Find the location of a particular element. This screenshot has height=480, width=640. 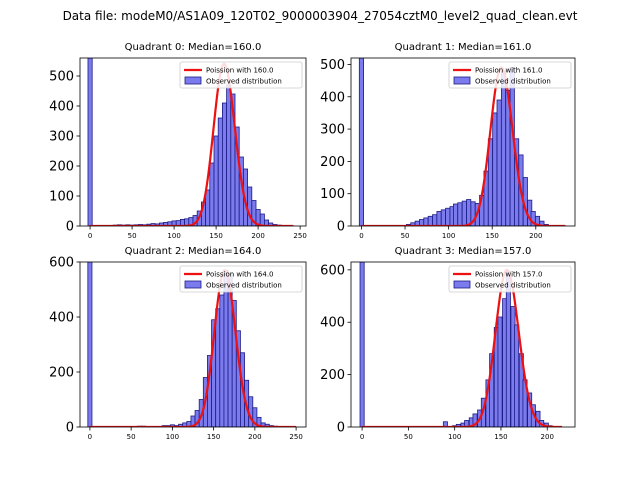

subplot-title: Quadrant 1: Median=161.0 is located at coordinates (463, 47).